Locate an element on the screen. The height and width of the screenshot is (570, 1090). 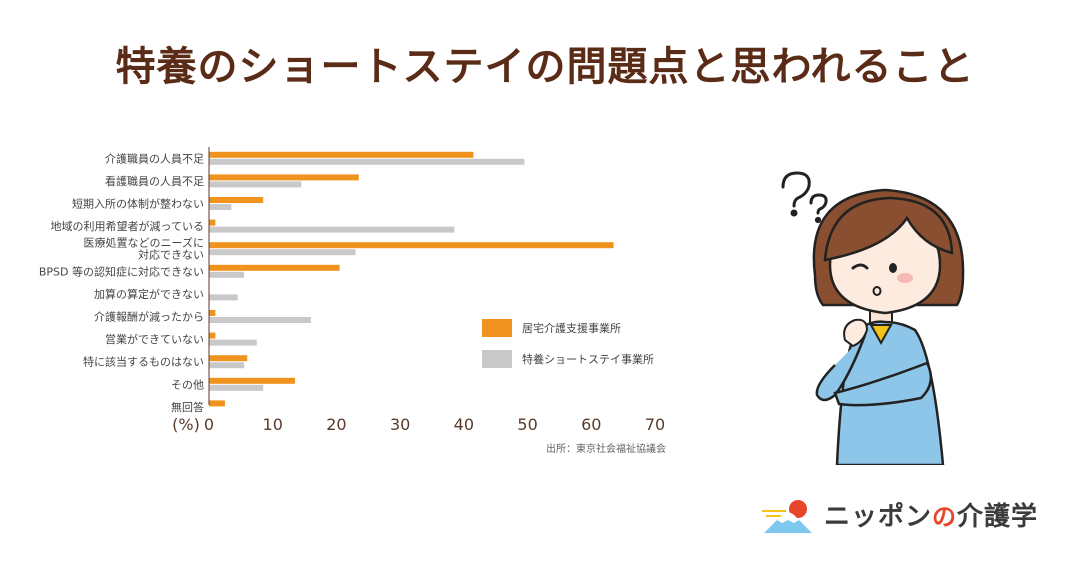
x-tick-label: 30 is located at coordinates (400, 424).